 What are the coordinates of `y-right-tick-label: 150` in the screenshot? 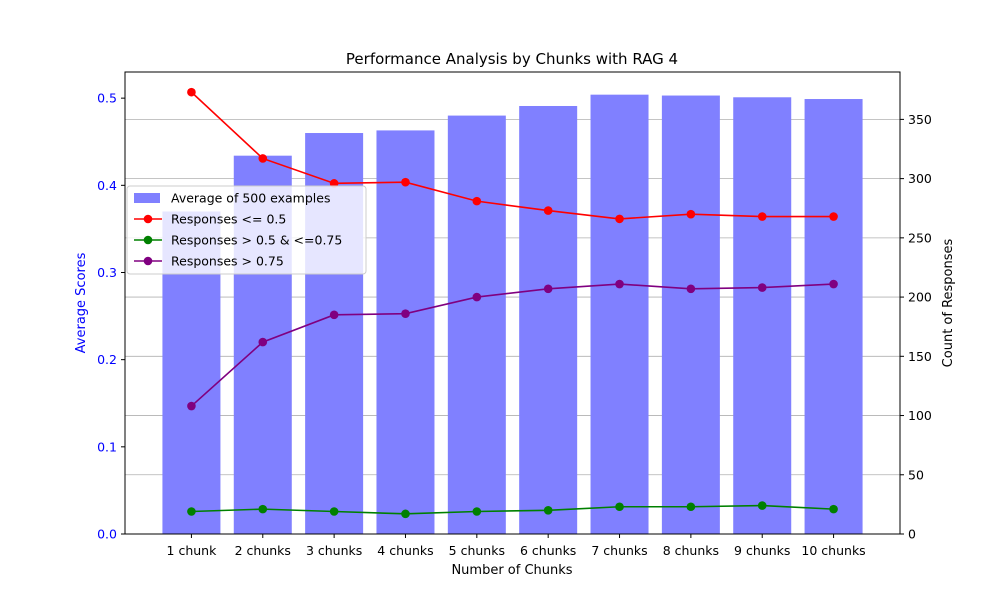 It's located at (920, 356).